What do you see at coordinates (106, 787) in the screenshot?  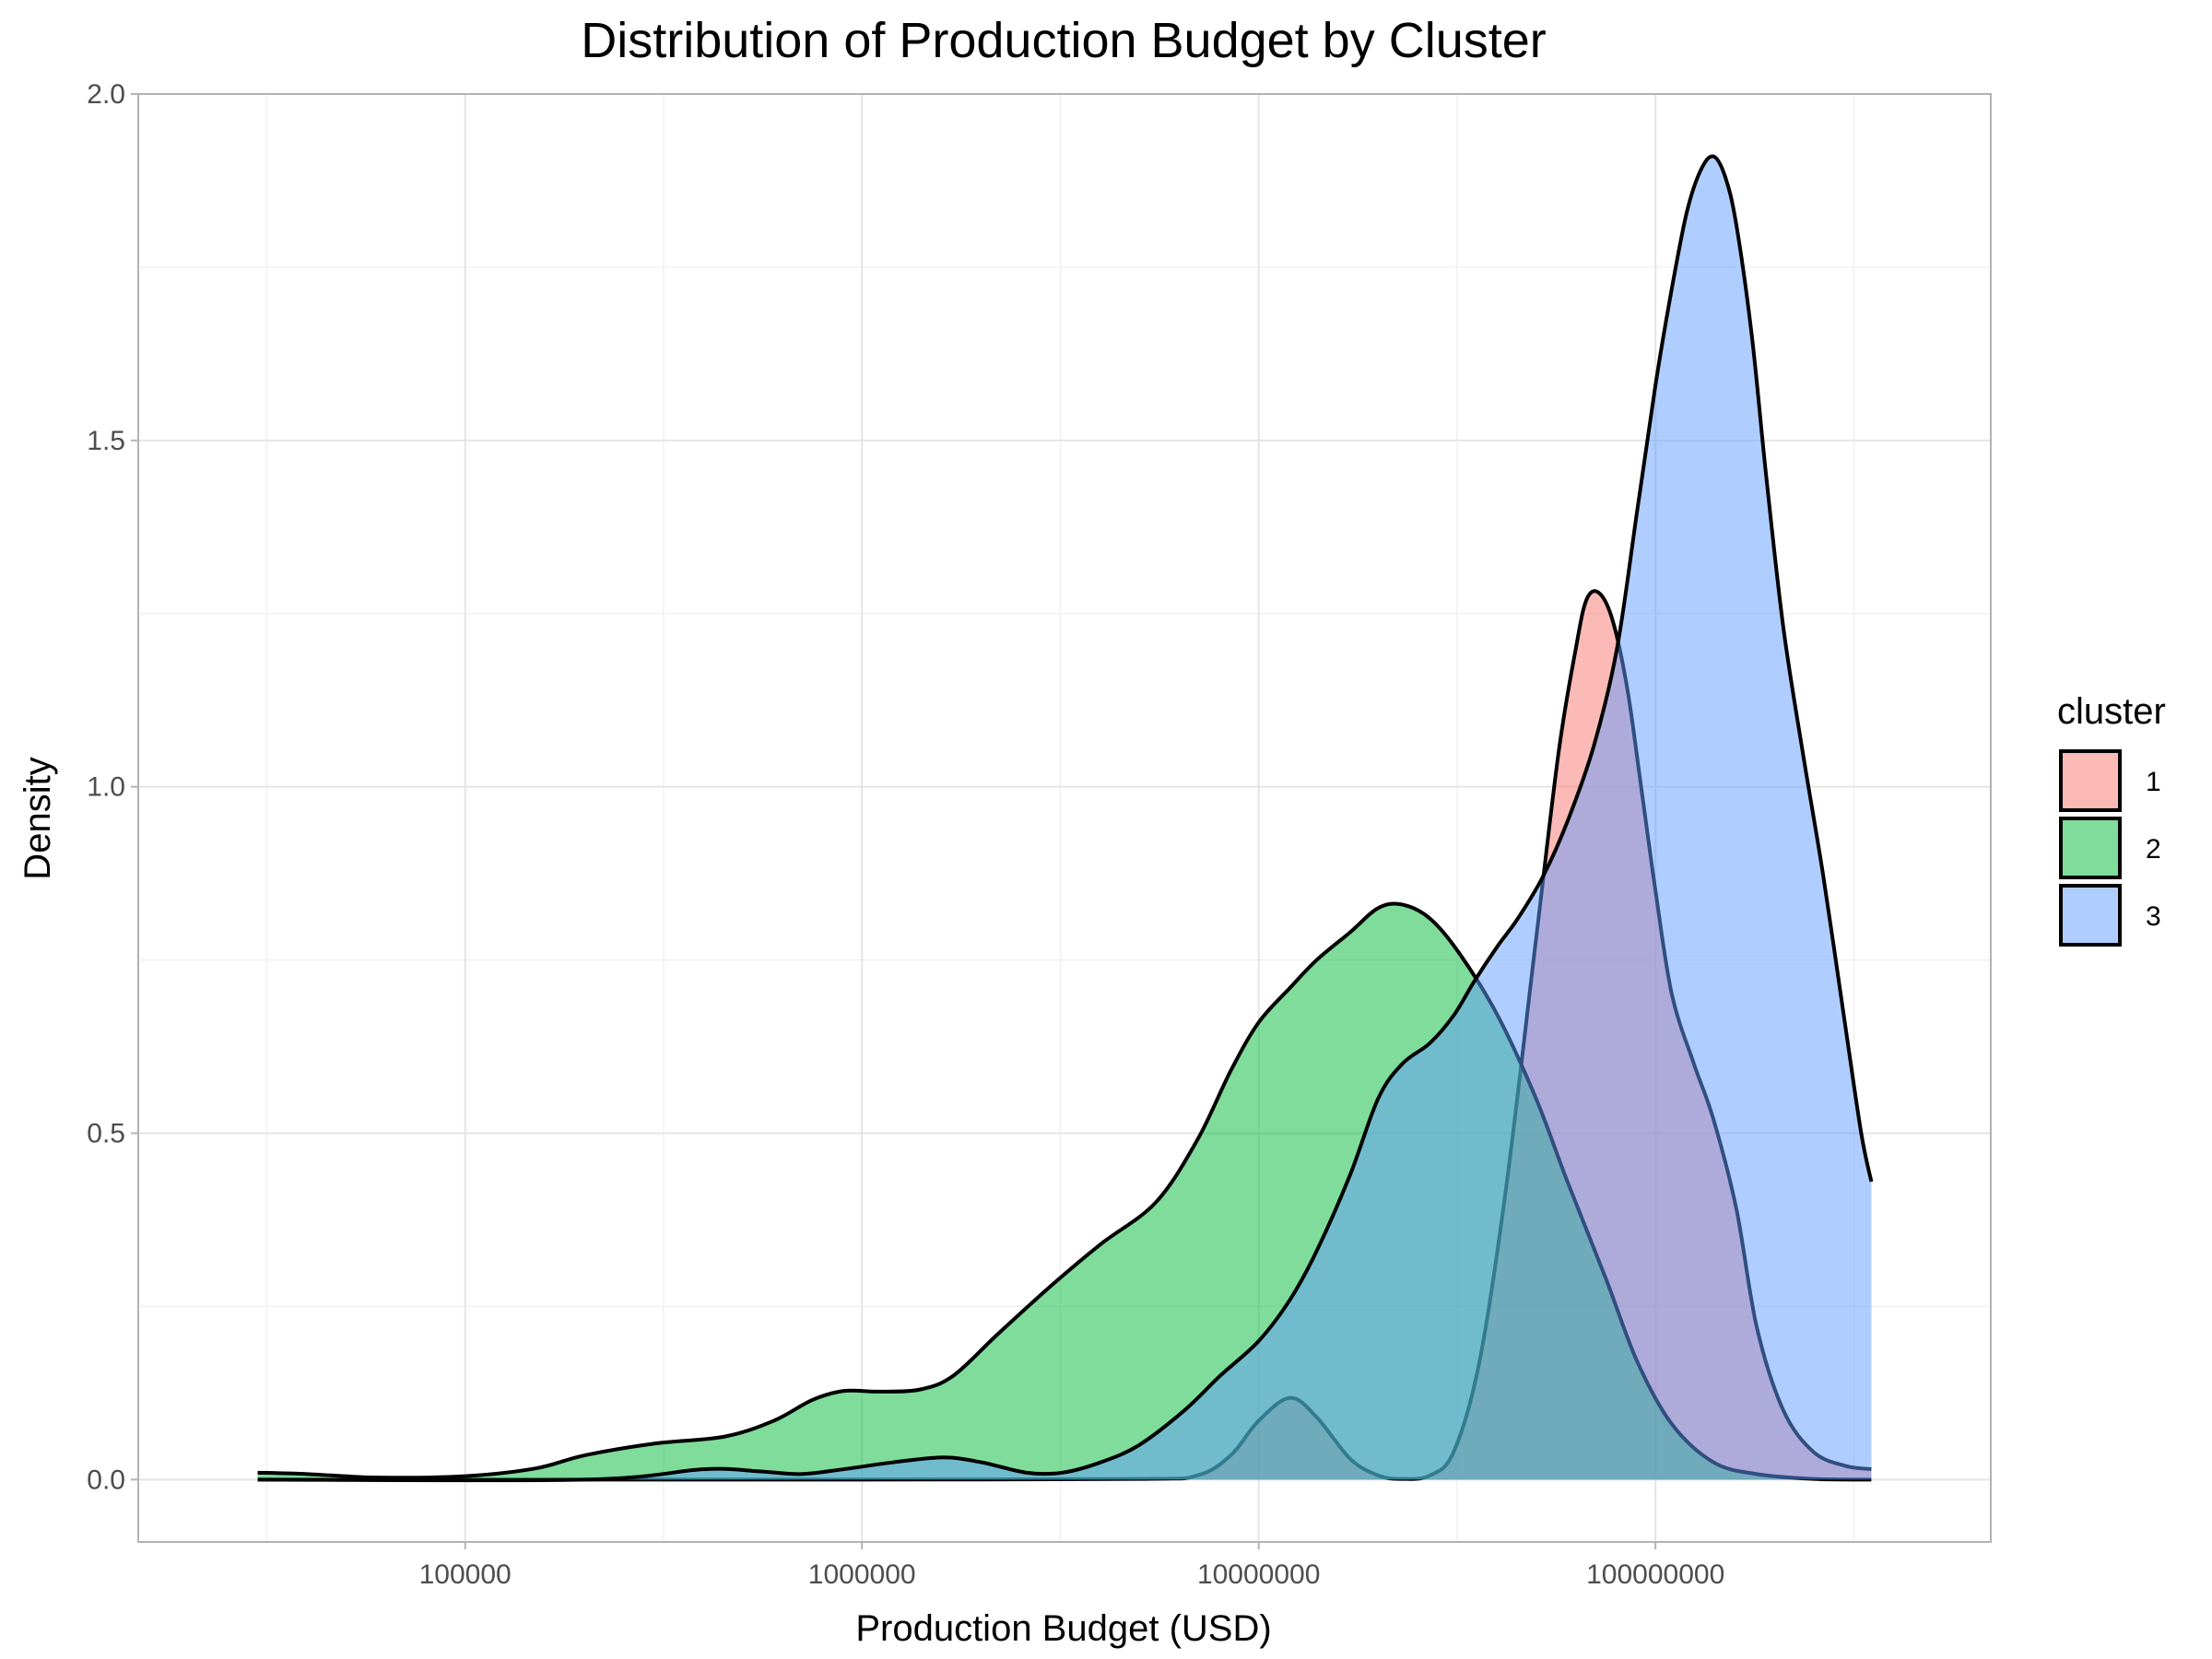 I see `y-tick-label: 1.0` at bounding box center [106, 787].